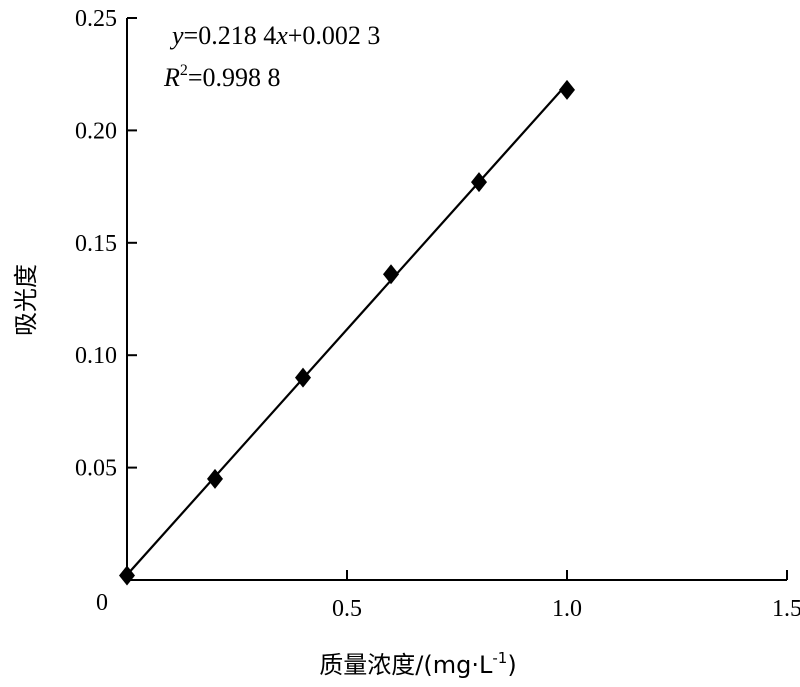  What do you see at coordinates (171, 77) in the screenshot?
I see `r-letter: R` at bounding box center [171, 77].